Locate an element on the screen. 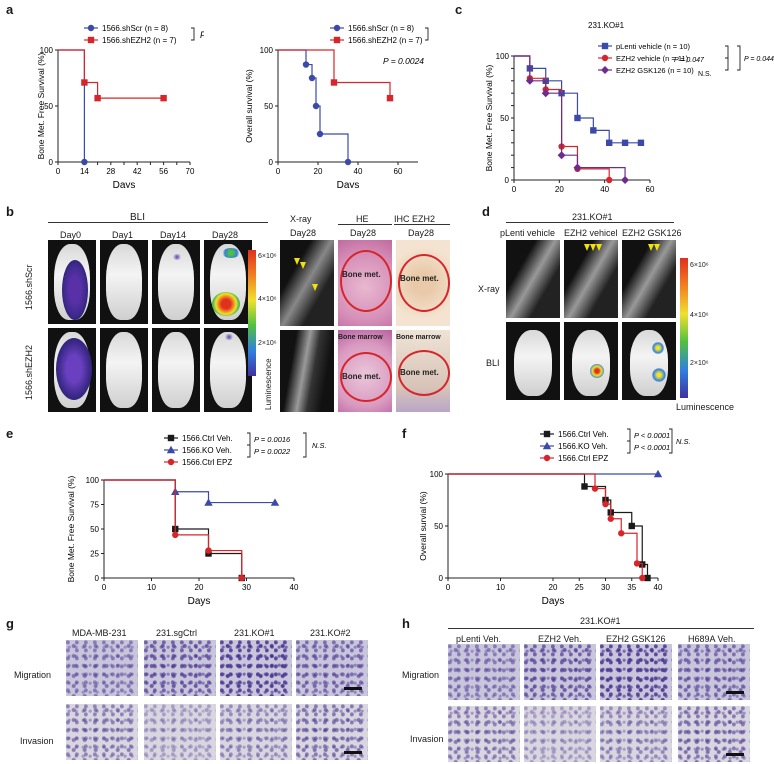  g-image-r1-c3 is located at coordinates (332, 732).